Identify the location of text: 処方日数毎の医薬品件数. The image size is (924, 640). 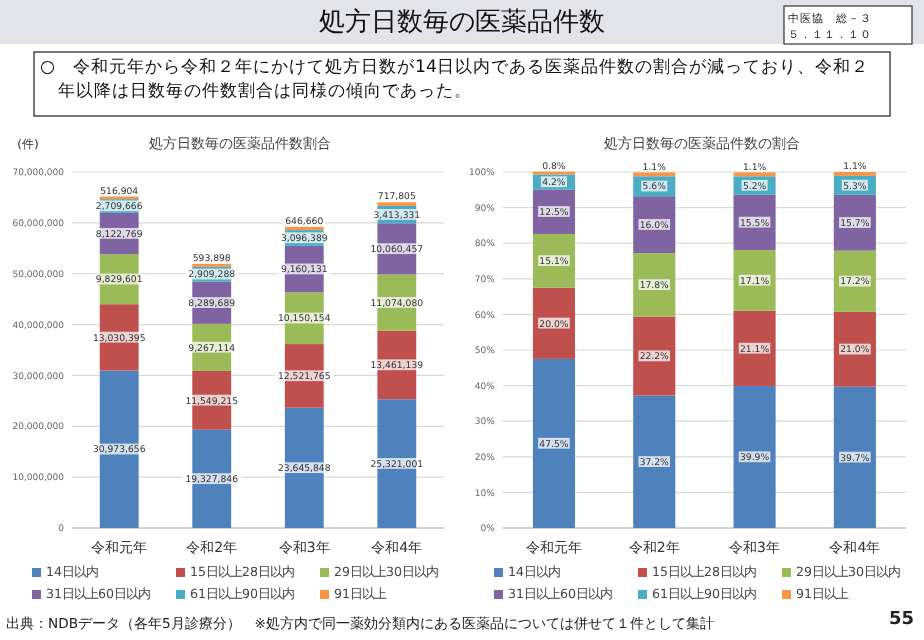
(462, 22).